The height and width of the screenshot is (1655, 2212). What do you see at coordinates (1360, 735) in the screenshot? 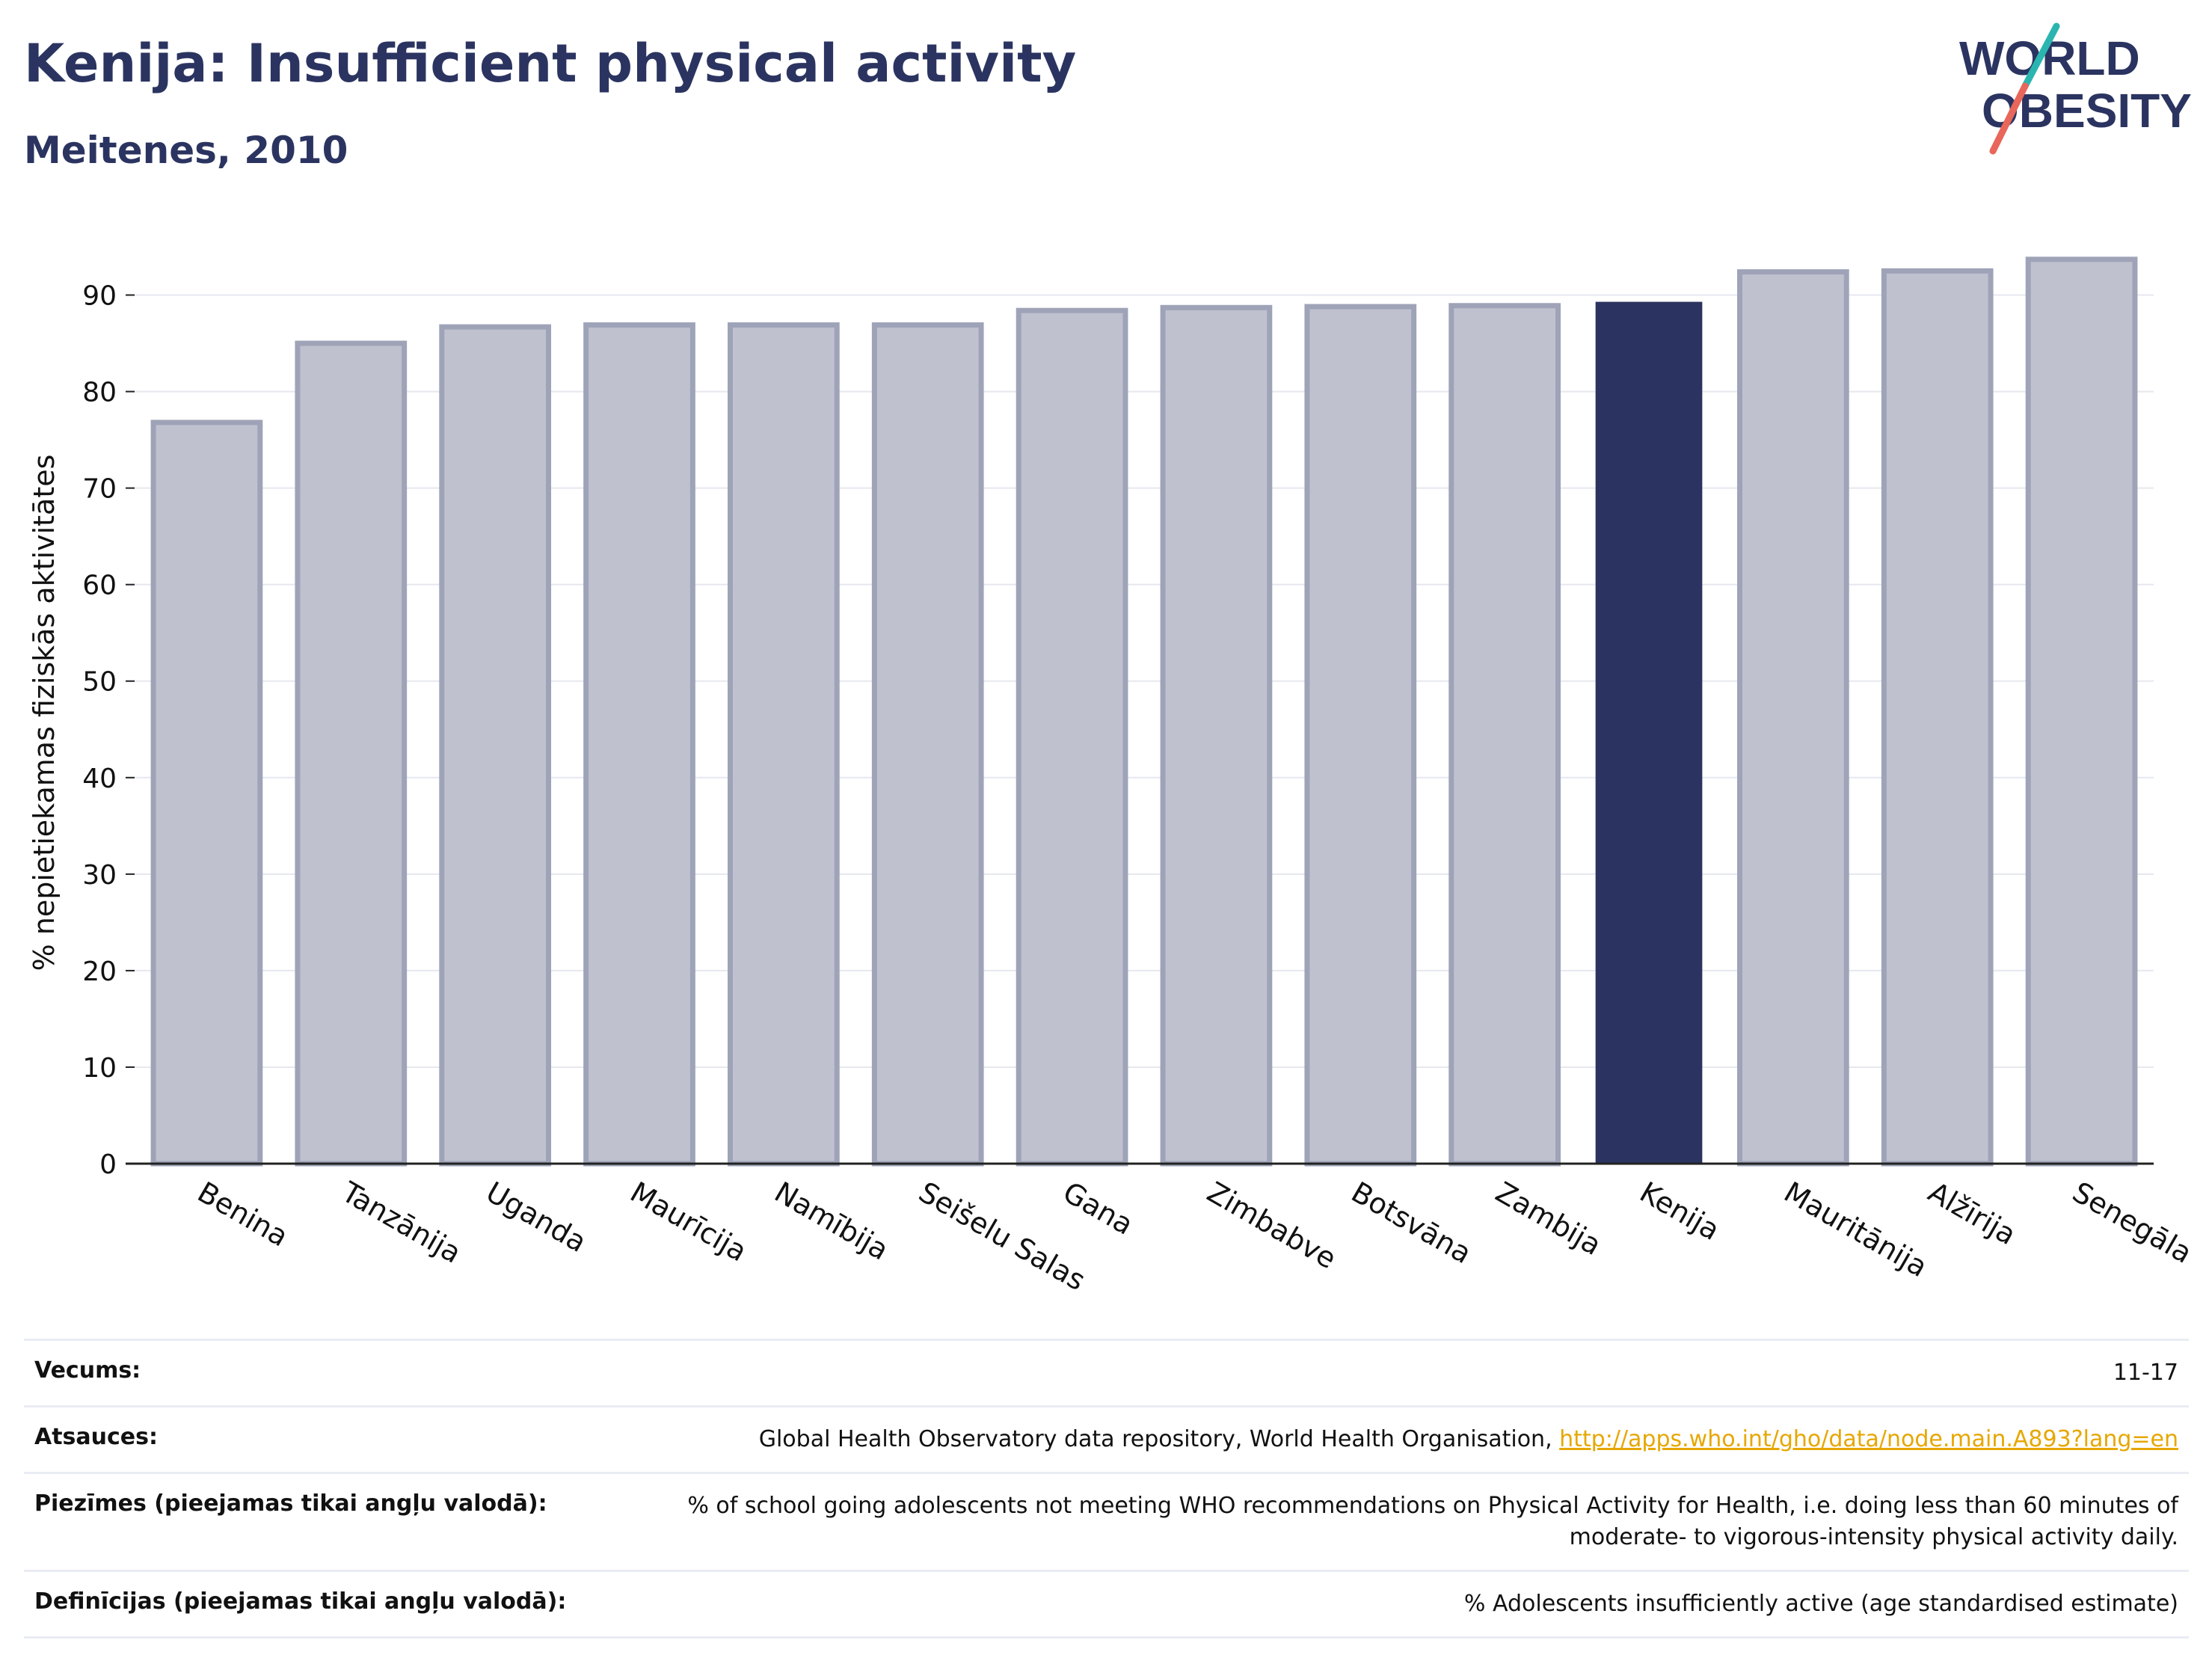
I see `bar-botsvāna` at bounding box center [1360, 735].